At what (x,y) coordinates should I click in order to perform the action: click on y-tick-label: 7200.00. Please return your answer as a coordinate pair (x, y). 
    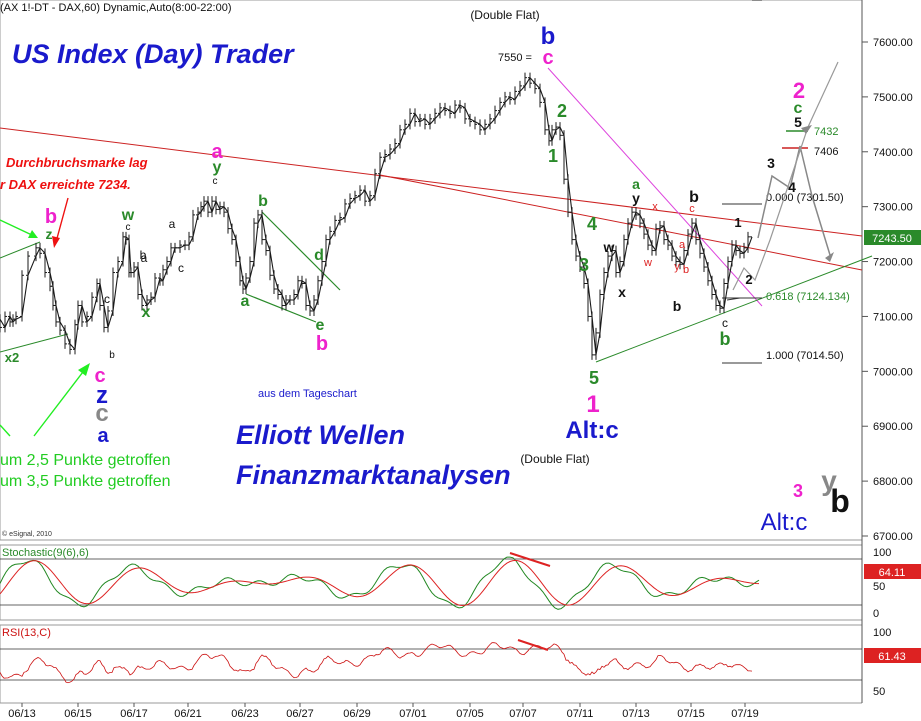
    Looking at the image, I should click on (893, 263).